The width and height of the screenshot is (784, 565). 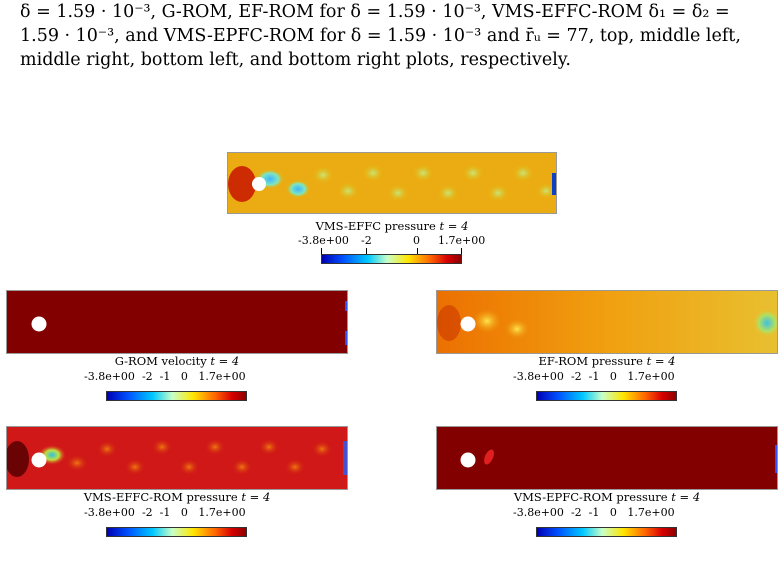 I want to click on bot-right-field-plot, so click(x=607, y=458).